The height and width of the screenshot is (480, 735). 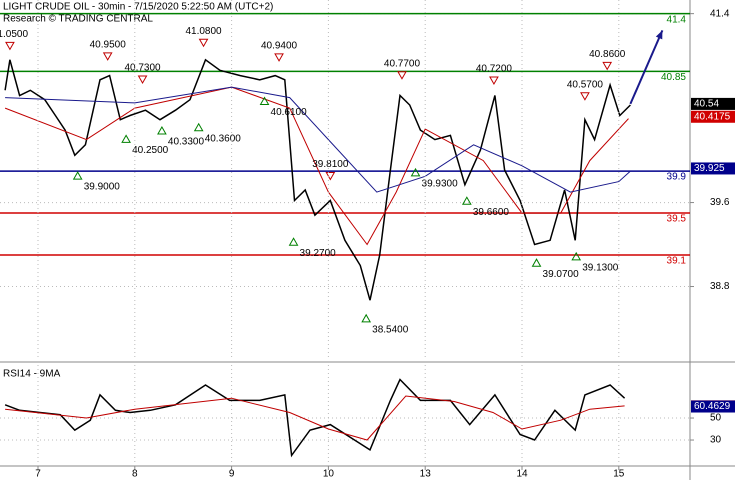 I want to click on x-tick-label: 15, so click(x=619, y=474).